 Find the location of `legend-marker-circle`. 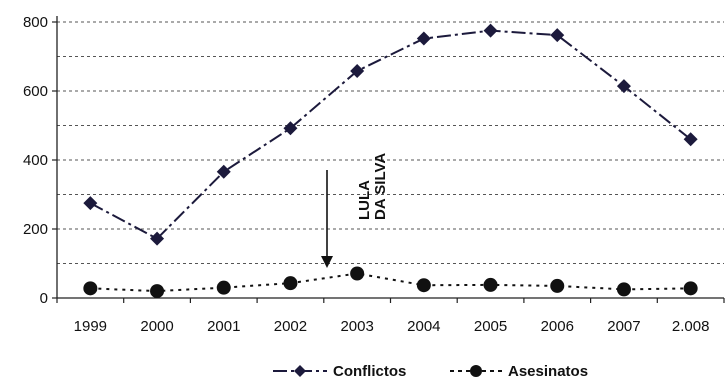

legend-marker-circle is located at coordinates (476, 371).